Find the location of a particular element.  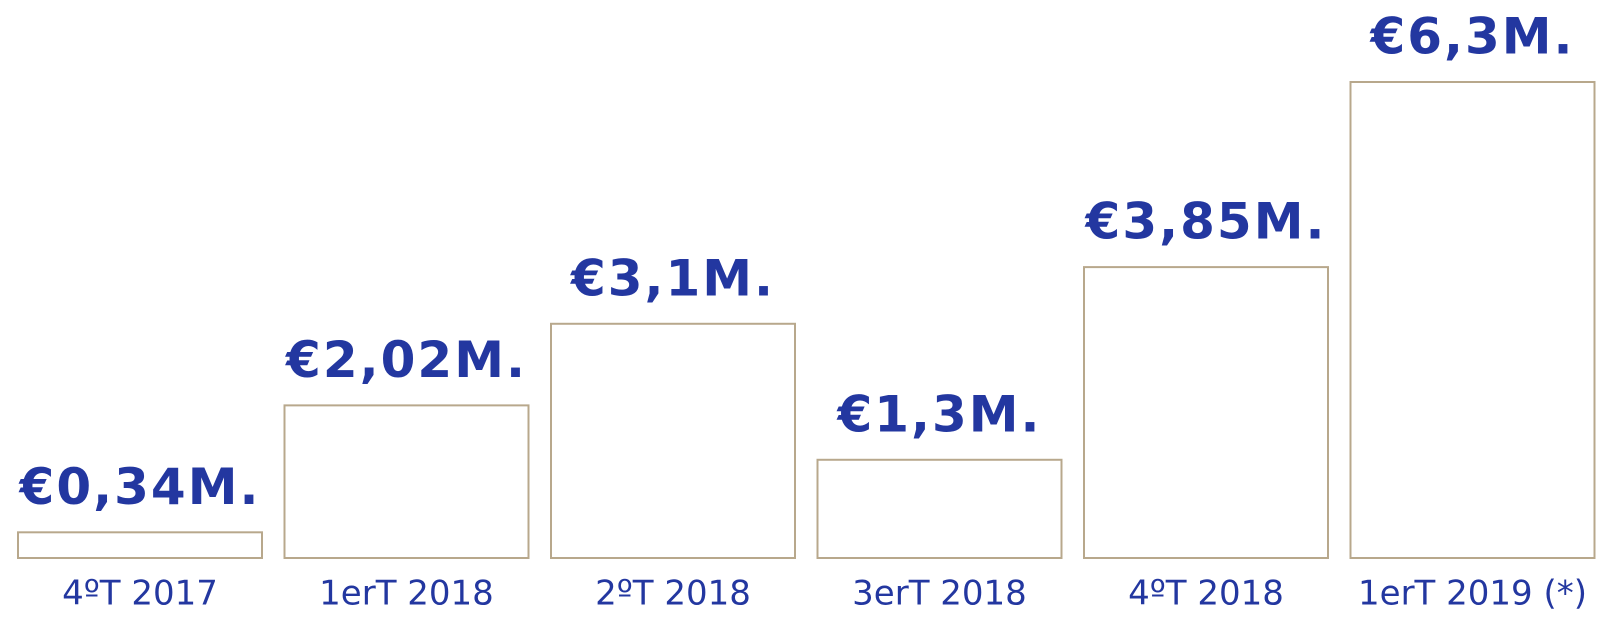

x-tick-label: 2ºT 2018 is located at coordinates (673, 594).